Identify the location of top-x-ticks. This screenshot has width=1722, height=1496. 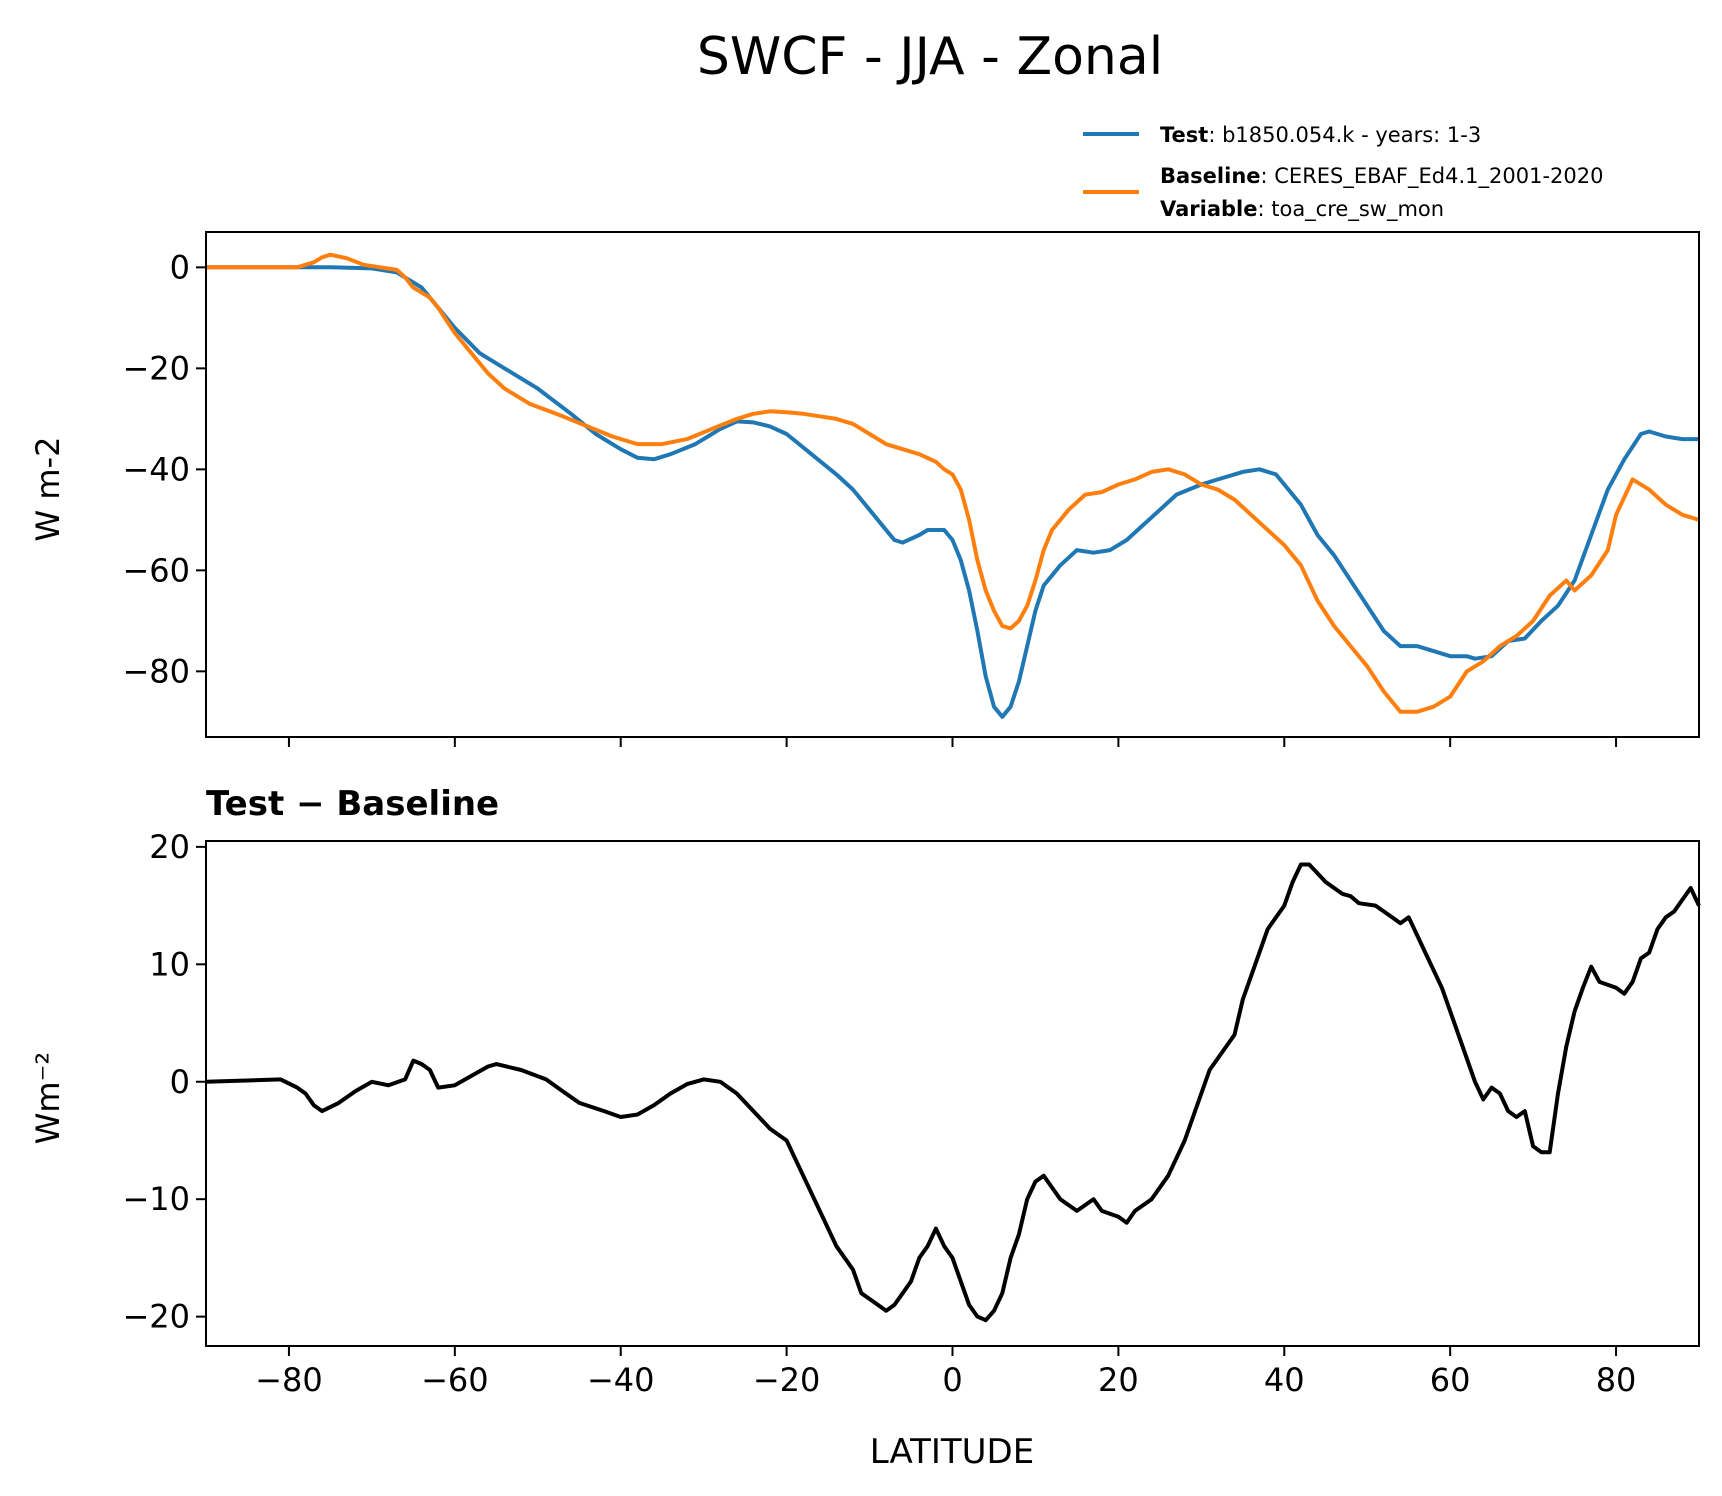
(952, 742).